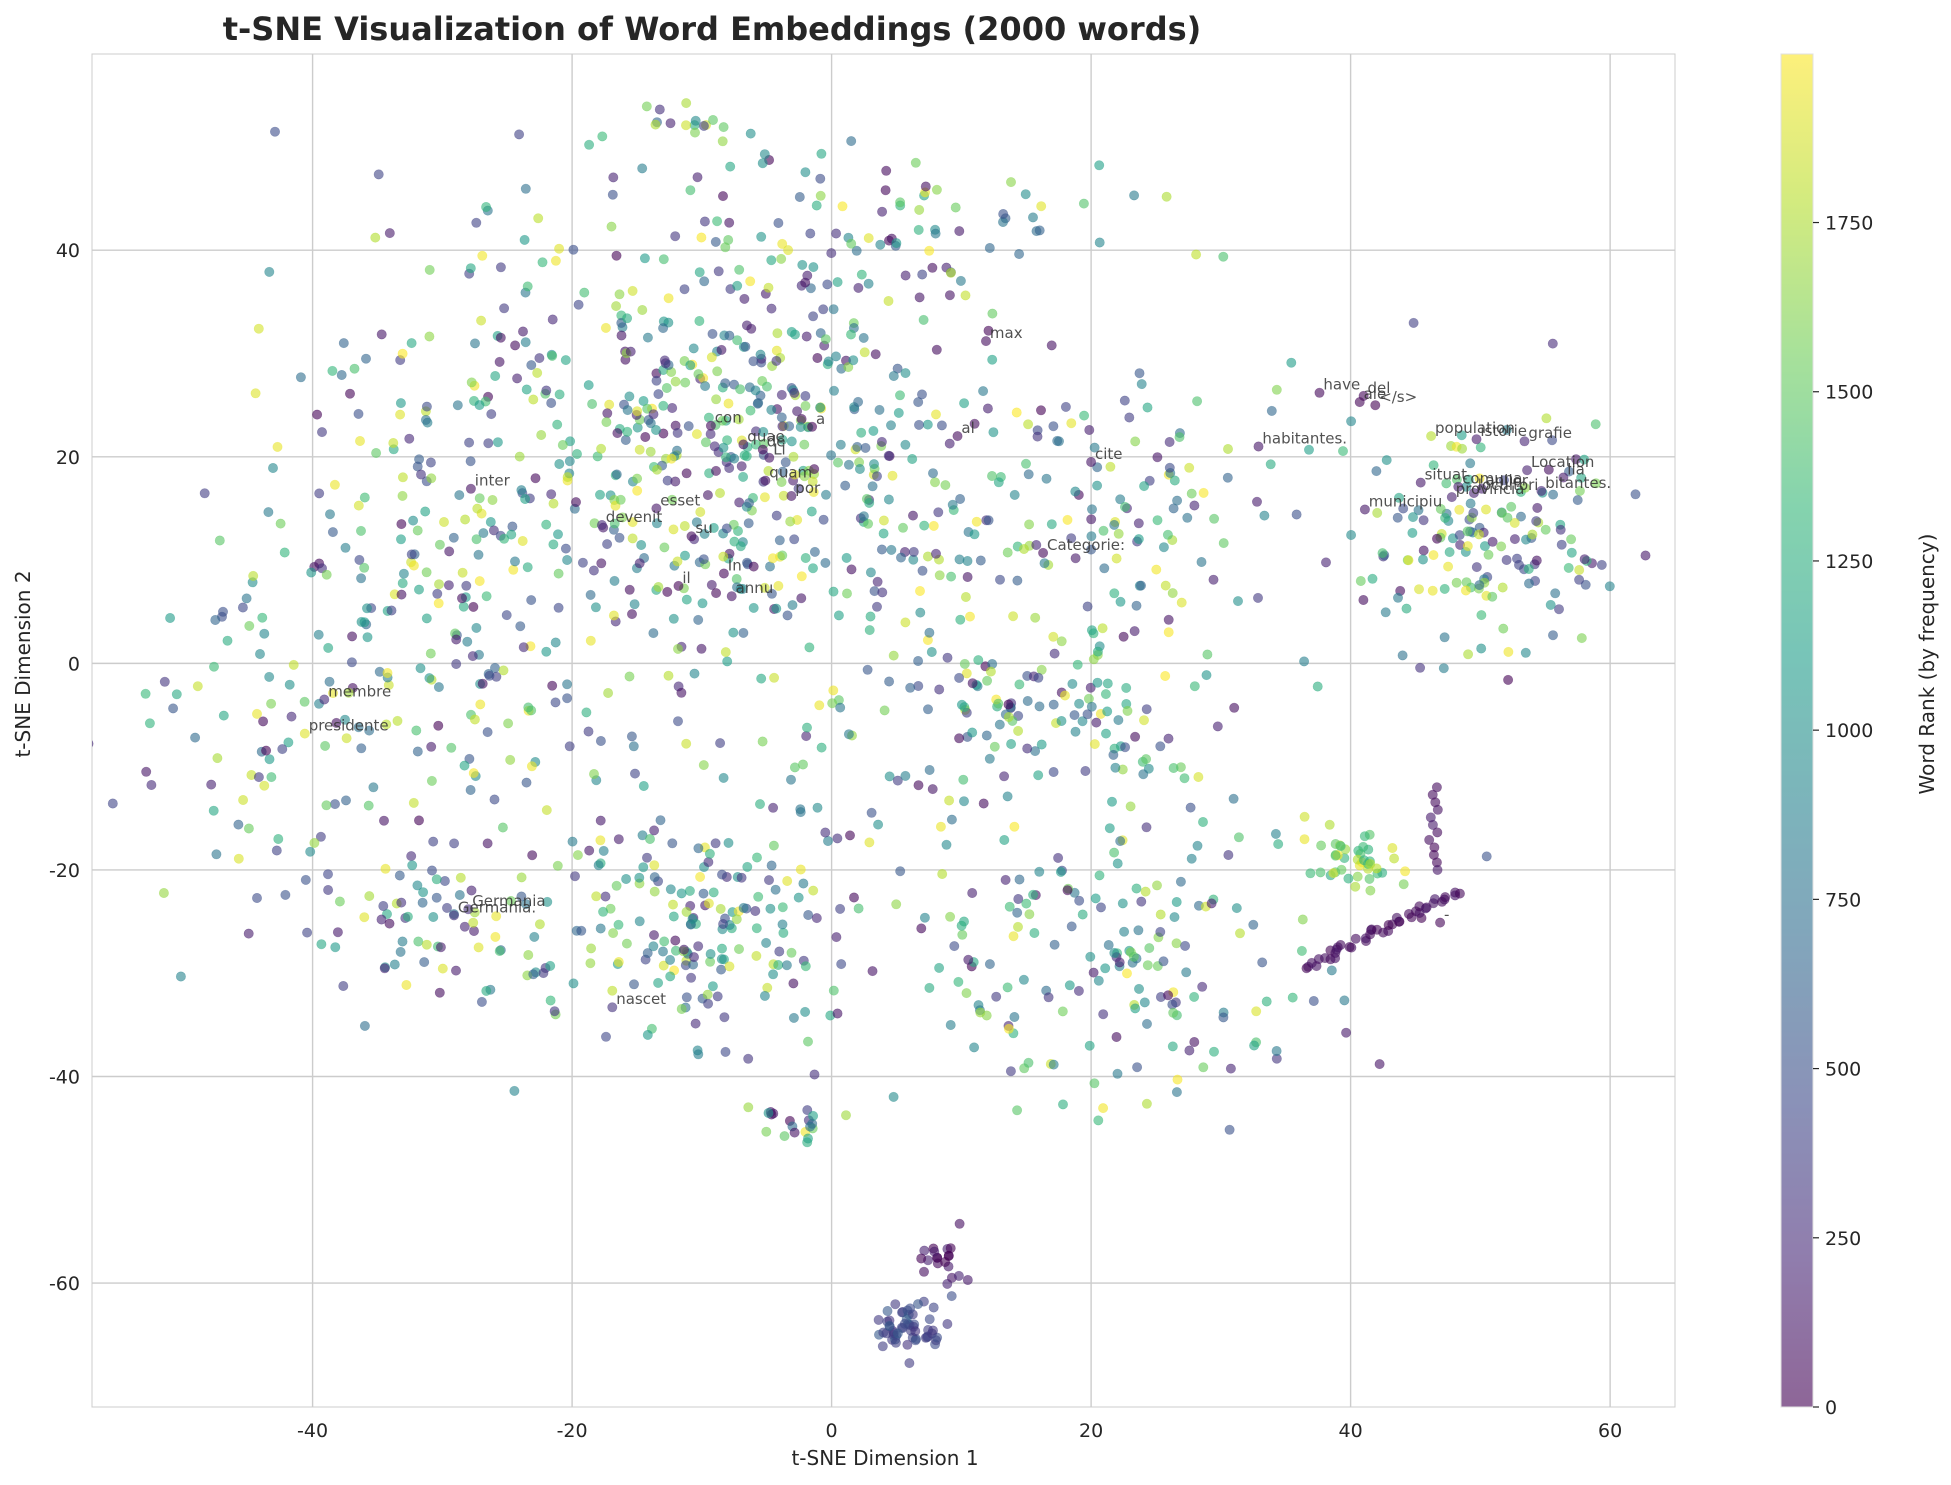  Describe the element at coordinates (493, 481) in the screenshot. I see `word-label: inter` at that location.